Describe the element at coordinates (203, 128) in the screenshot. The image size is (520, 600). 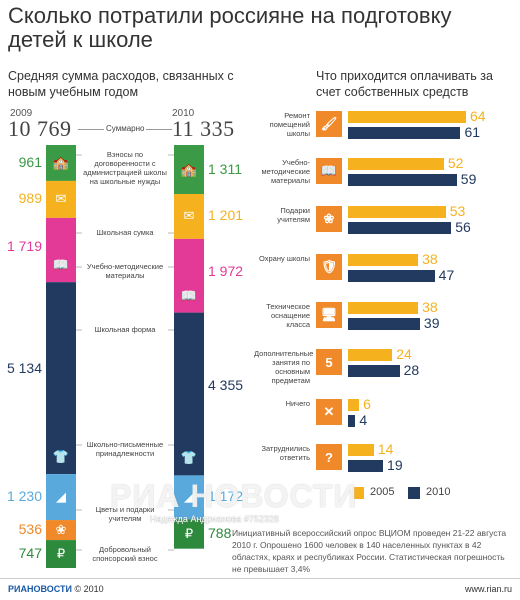
I see `total-2010: 11 335` at that location.